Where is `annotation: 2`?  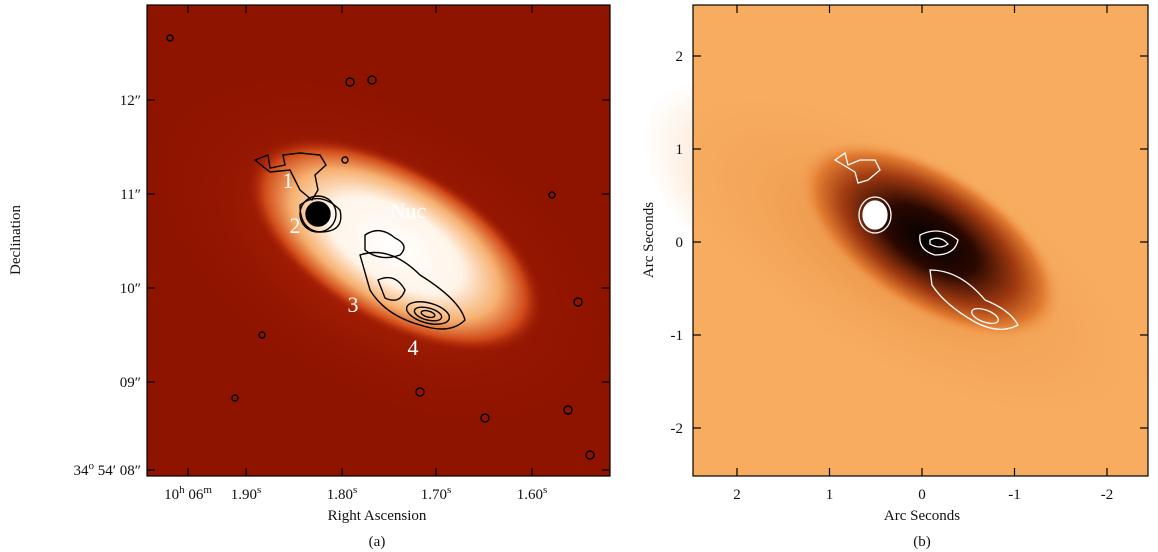 annotation: 2 is located at coordinates (295, 225).